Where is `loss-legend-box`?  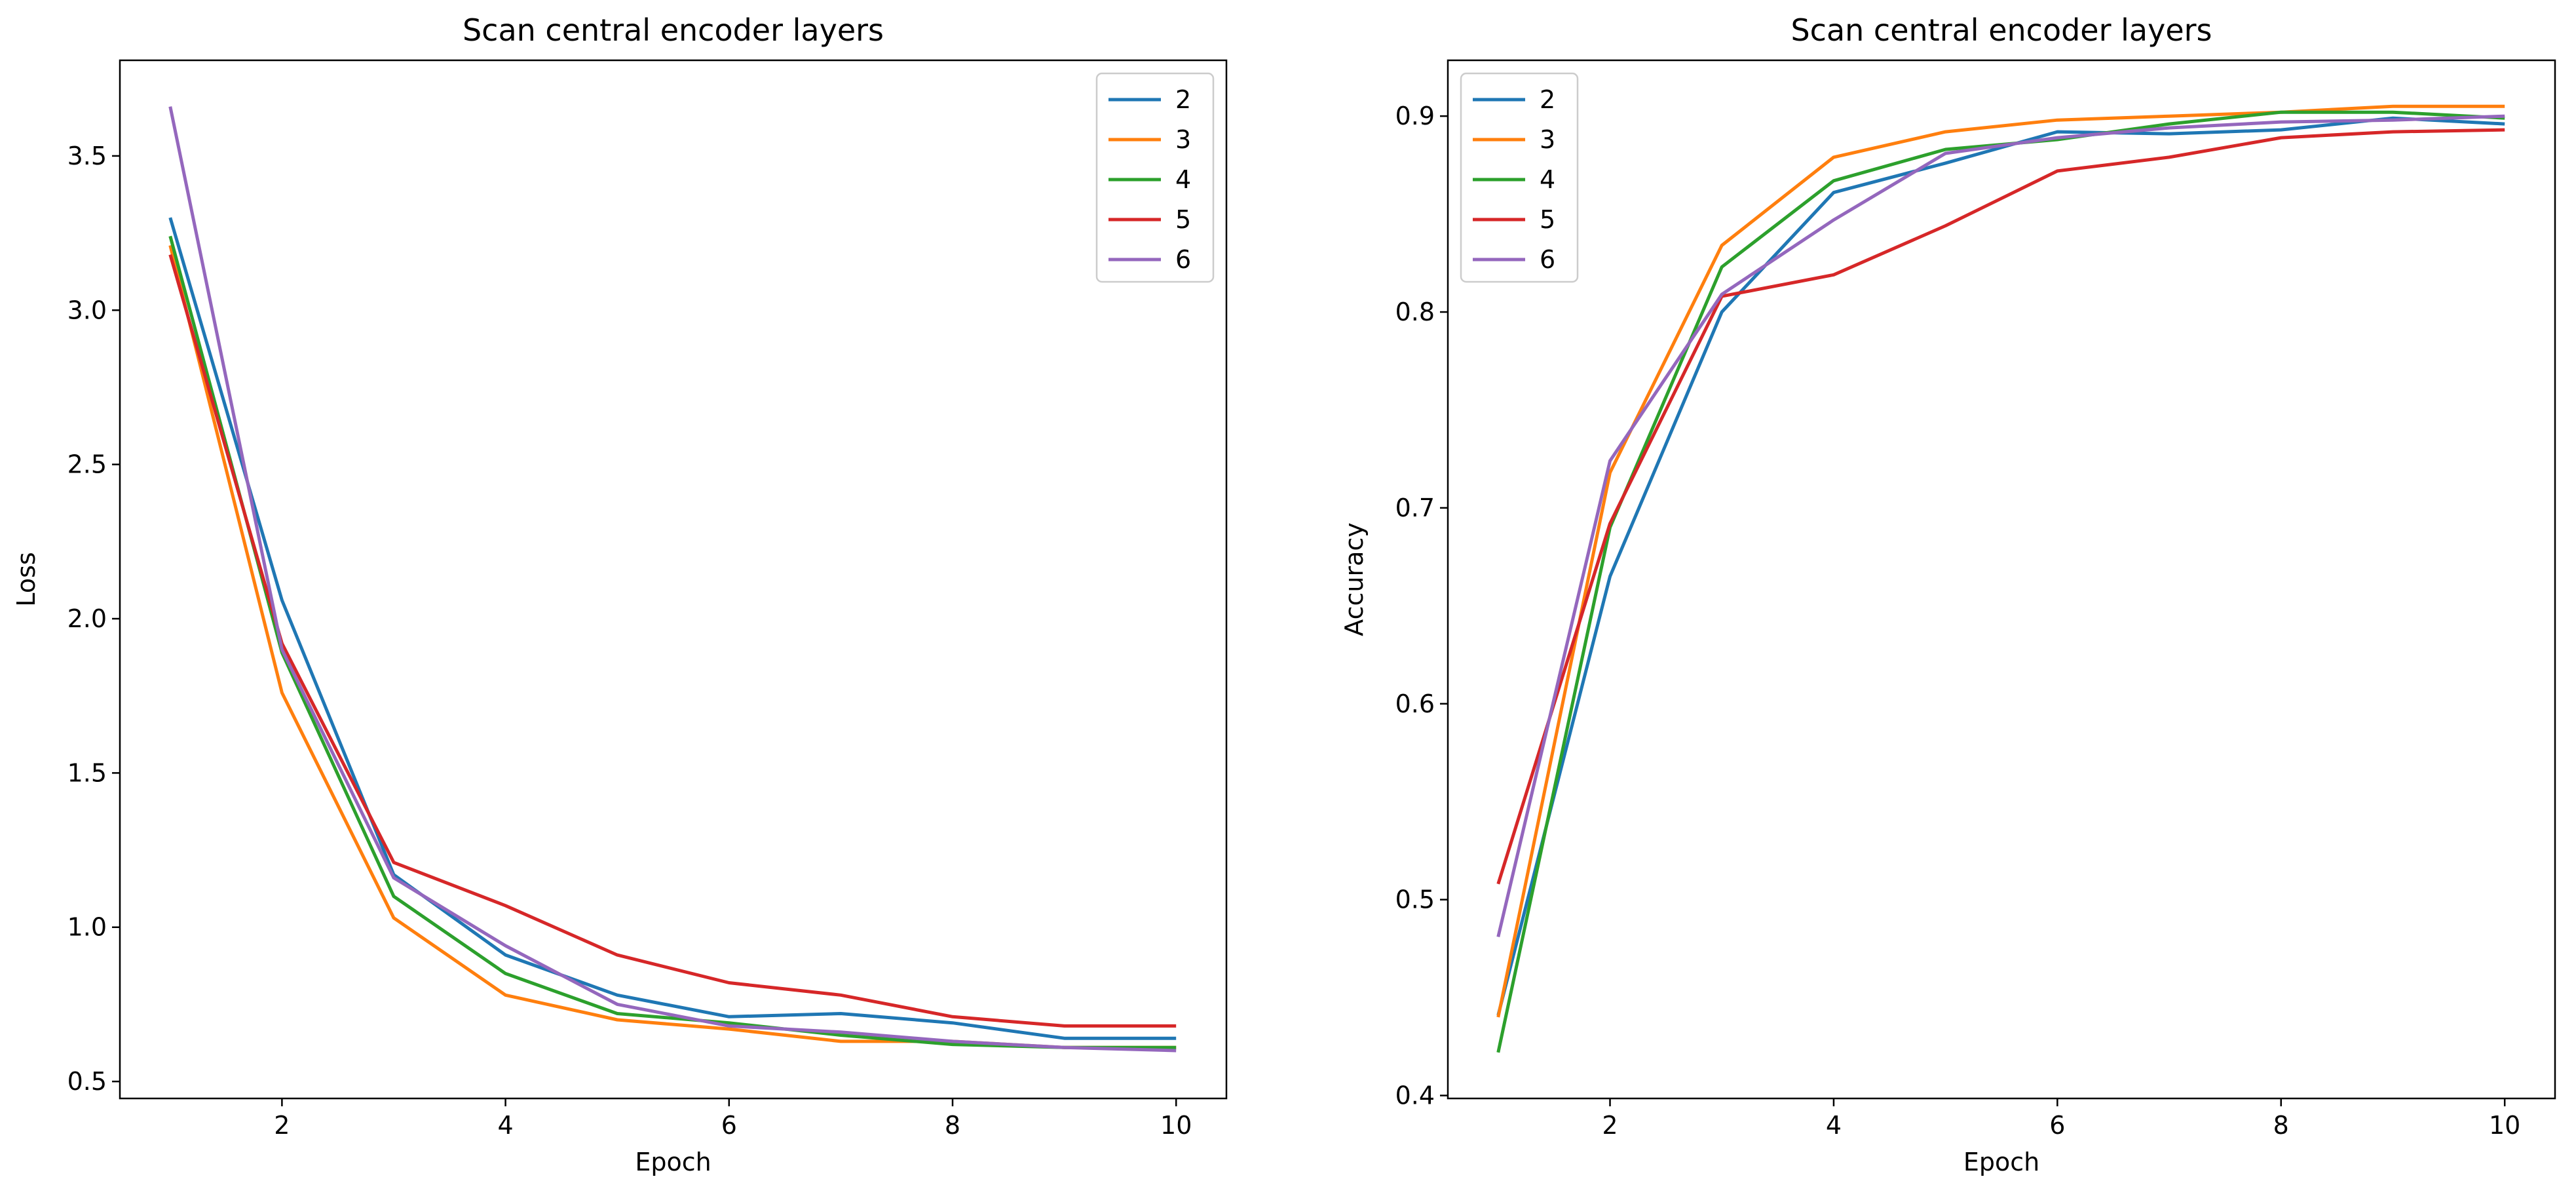 loss-legend-box is located at coordinates (1155, 177).